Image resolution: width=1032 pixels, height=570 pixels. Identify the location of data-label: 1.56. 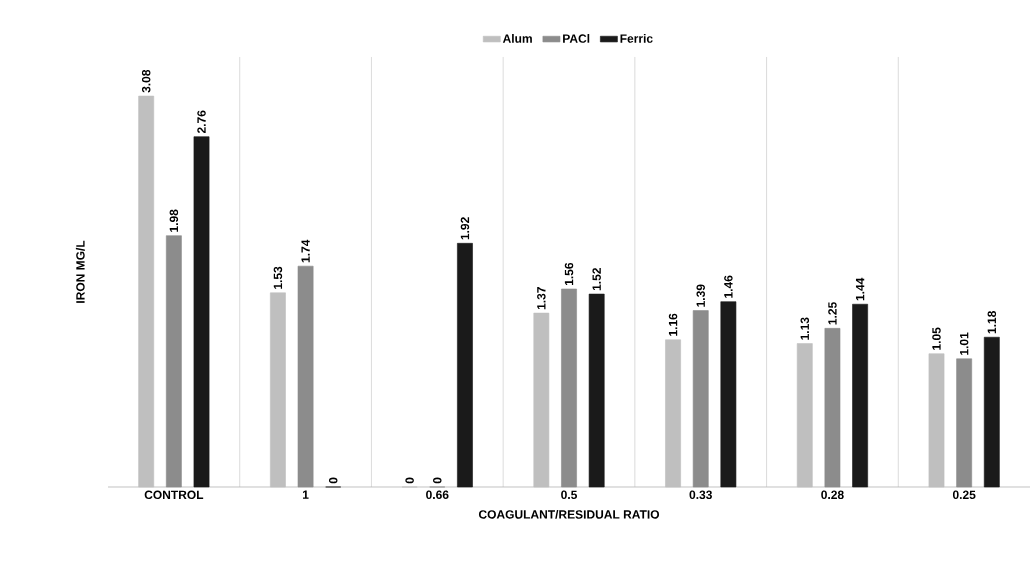
(569, 274).